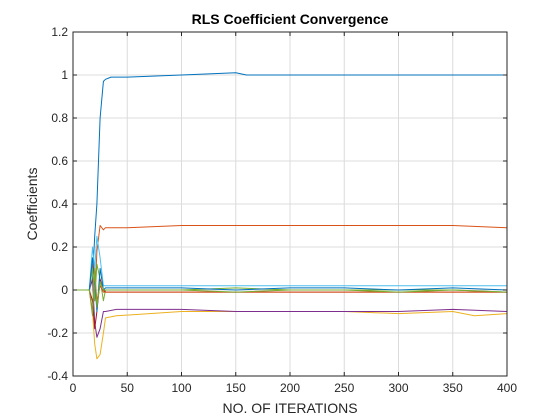 The image size is (560, 420). I want to click on y-tick-label: 0.8, so click(59, 118).